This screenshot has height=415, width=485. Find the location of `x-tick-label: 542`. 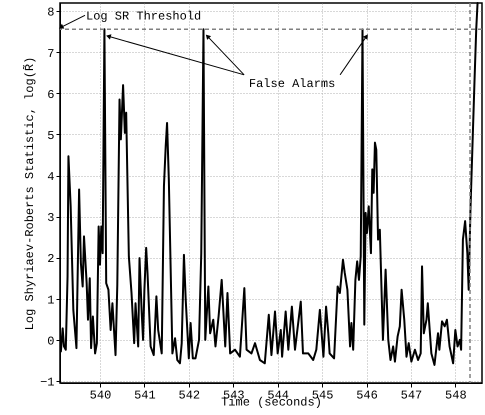

x-tick-label: 542 is located at coordinates (189, 395).